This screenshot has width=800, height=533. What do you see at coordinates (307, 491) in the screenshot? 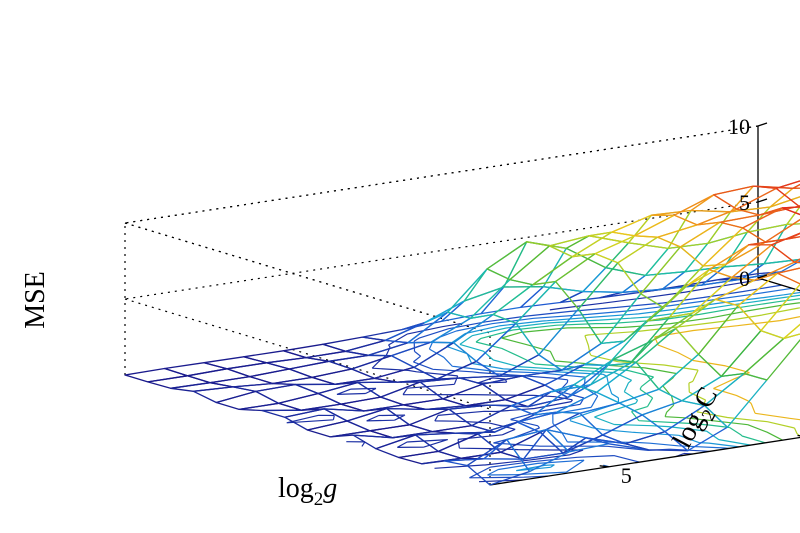
I see `x-axis-label: log2g` at bounding box center [307, 491].